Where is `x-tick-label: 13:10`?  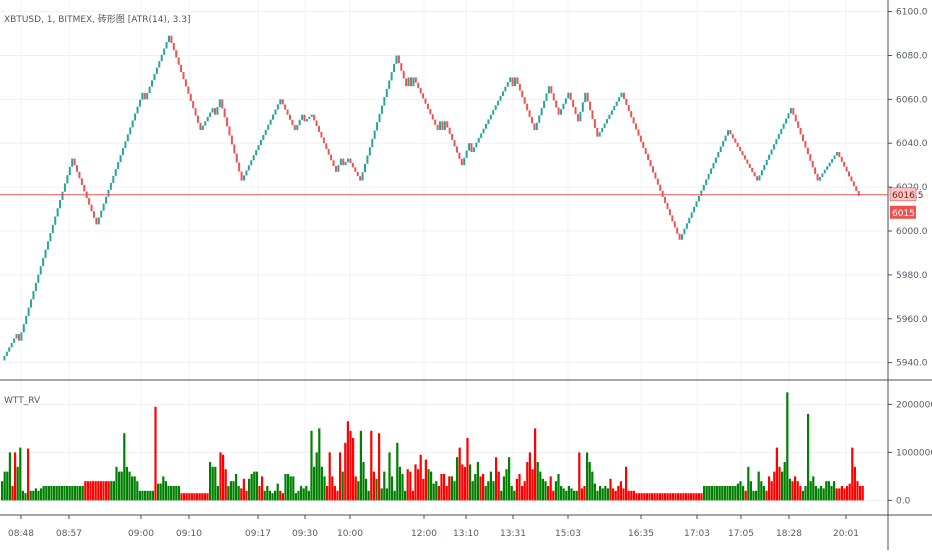
x-tick-label: 13:10 is located at coordinates (466, 534).